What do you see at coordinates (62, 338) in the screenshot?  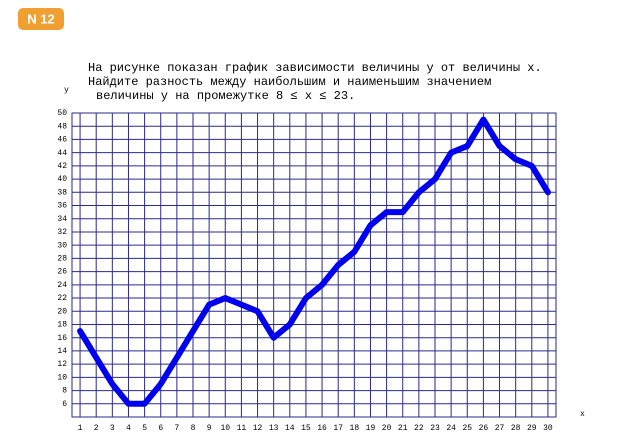 I see `y-tick-label: 16` at bounding box center [62, 338].